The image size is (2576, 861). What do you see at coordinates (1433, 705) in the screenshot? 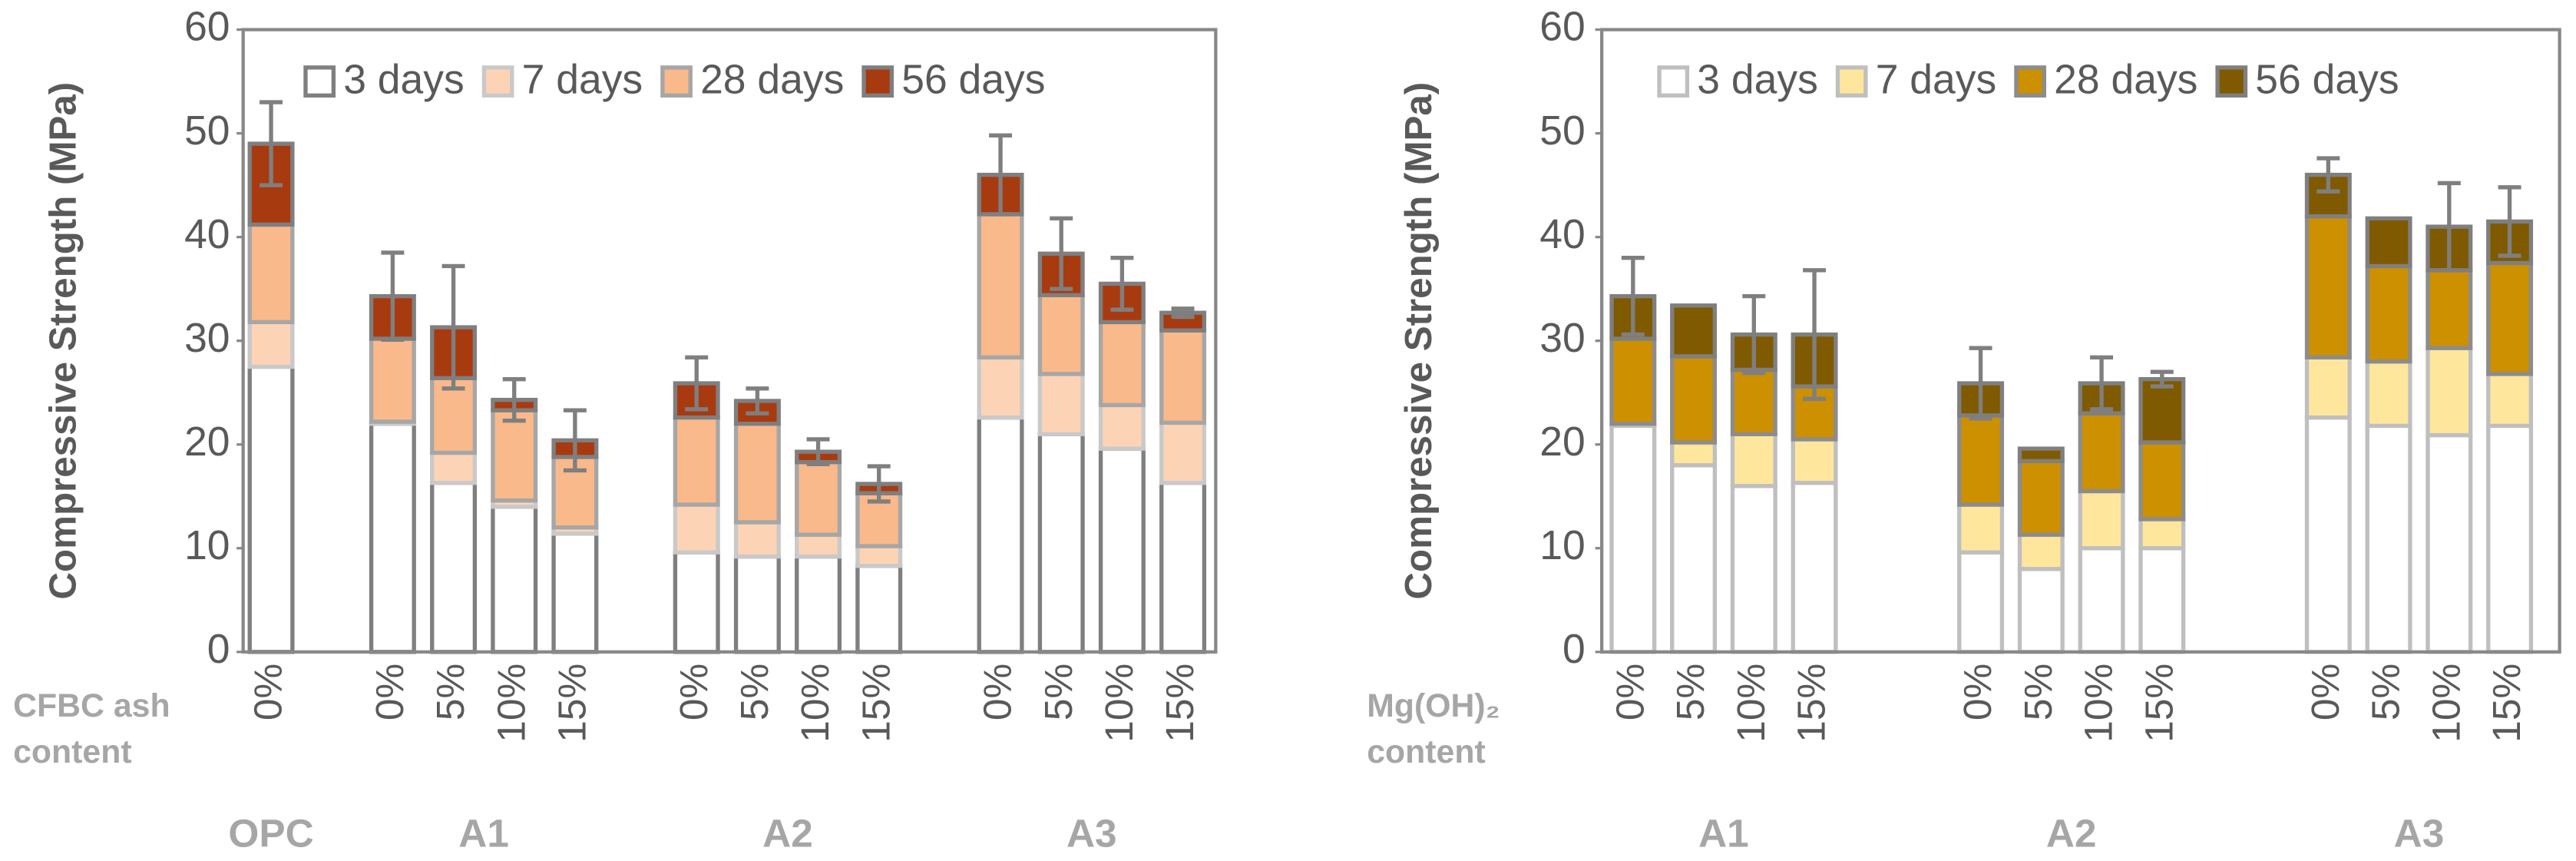
I see `x-axis-title: Mg(OH)₂` at bounding box center [1433, 705].